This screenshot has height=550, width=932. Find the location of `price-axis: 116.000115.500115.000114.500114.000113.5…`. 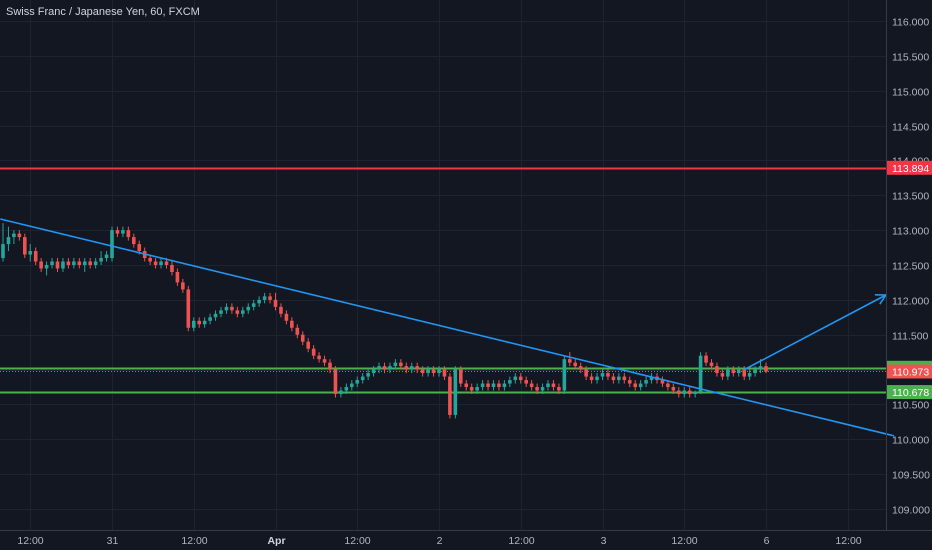

price-axis: 116.000115.500115.000114.500114.000113.5… is located at coordinates (911, 267).